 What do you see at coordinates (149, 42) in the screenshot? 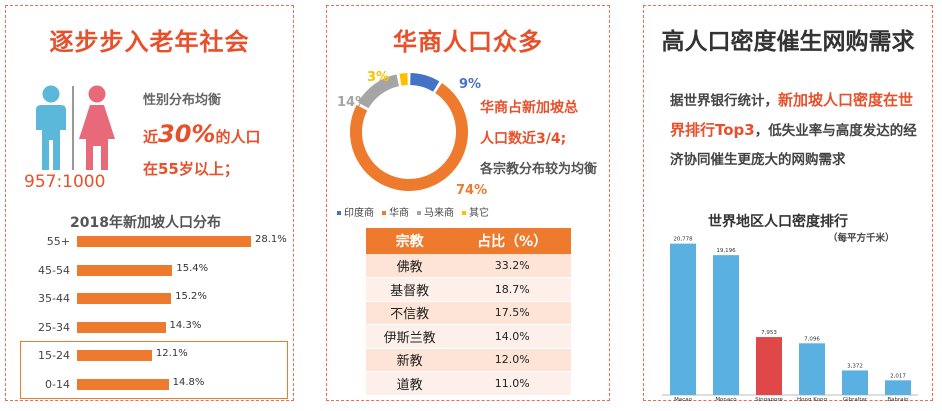
I see `panel-title: 逐步步入老年社会` at bounding box center [149, 42].